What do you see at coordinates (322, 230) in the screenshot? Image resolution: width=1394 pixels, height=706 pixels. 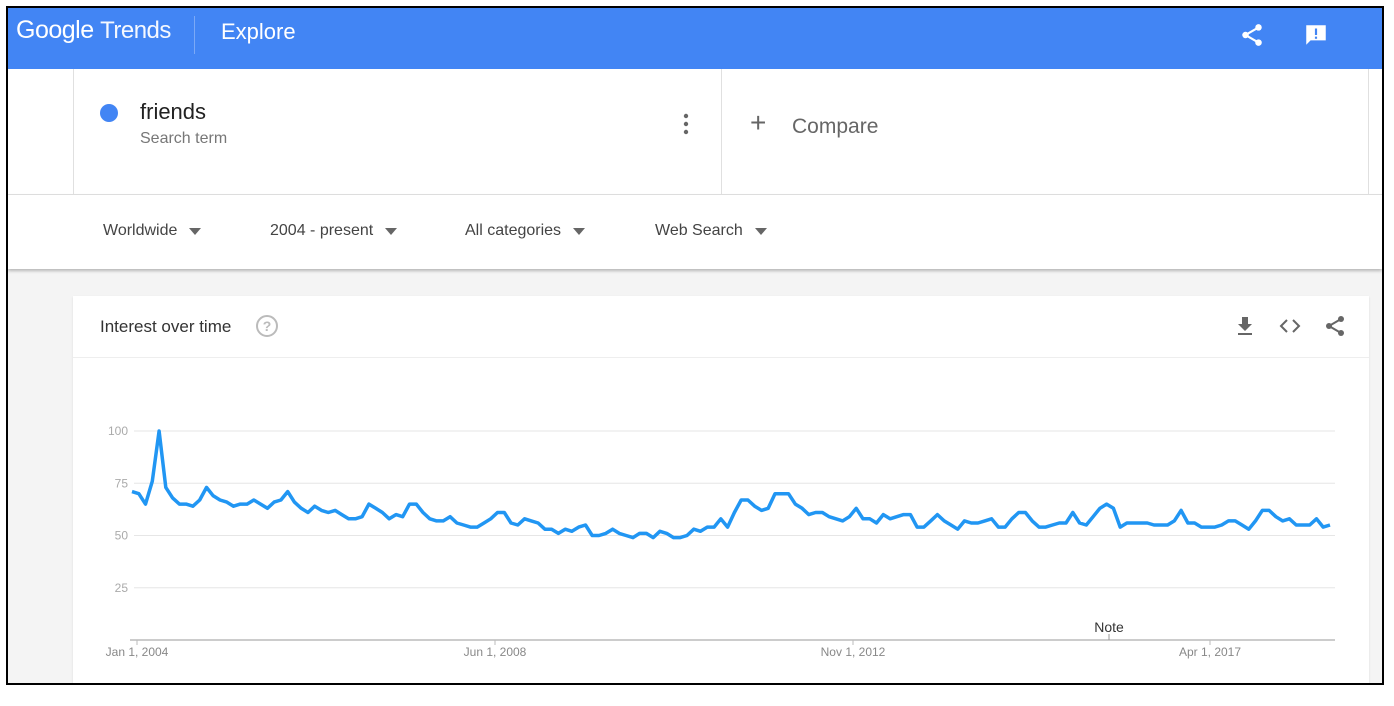 I see `dropdown-label: 2004 - present` at bounding box center [322, 230].